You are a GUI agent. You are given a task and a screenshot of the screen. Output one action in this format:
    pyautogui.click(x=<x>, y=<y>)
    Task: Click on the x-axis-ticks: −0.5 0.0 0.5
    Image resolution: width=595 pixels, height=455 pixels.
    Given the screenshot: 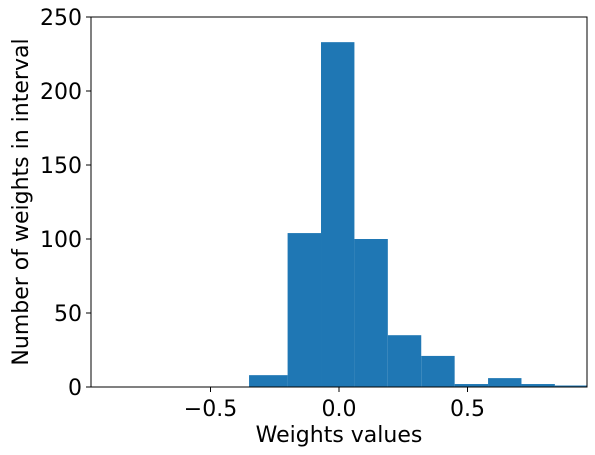 What is the action you would take?
    pyautogui.click(x=334, y=404)
    